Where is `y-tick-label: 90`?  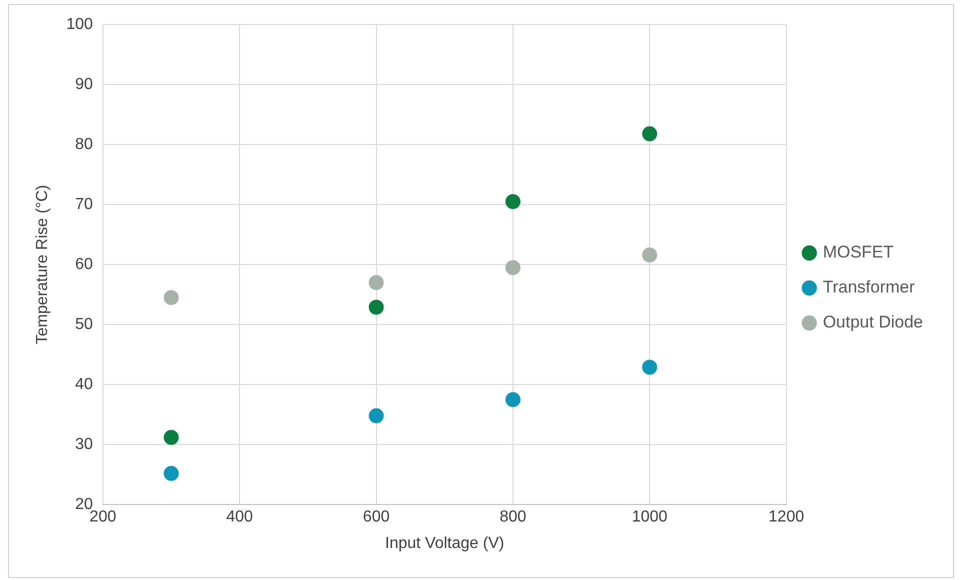 y-tick-label: 90 is located at coordinates (84, 85).